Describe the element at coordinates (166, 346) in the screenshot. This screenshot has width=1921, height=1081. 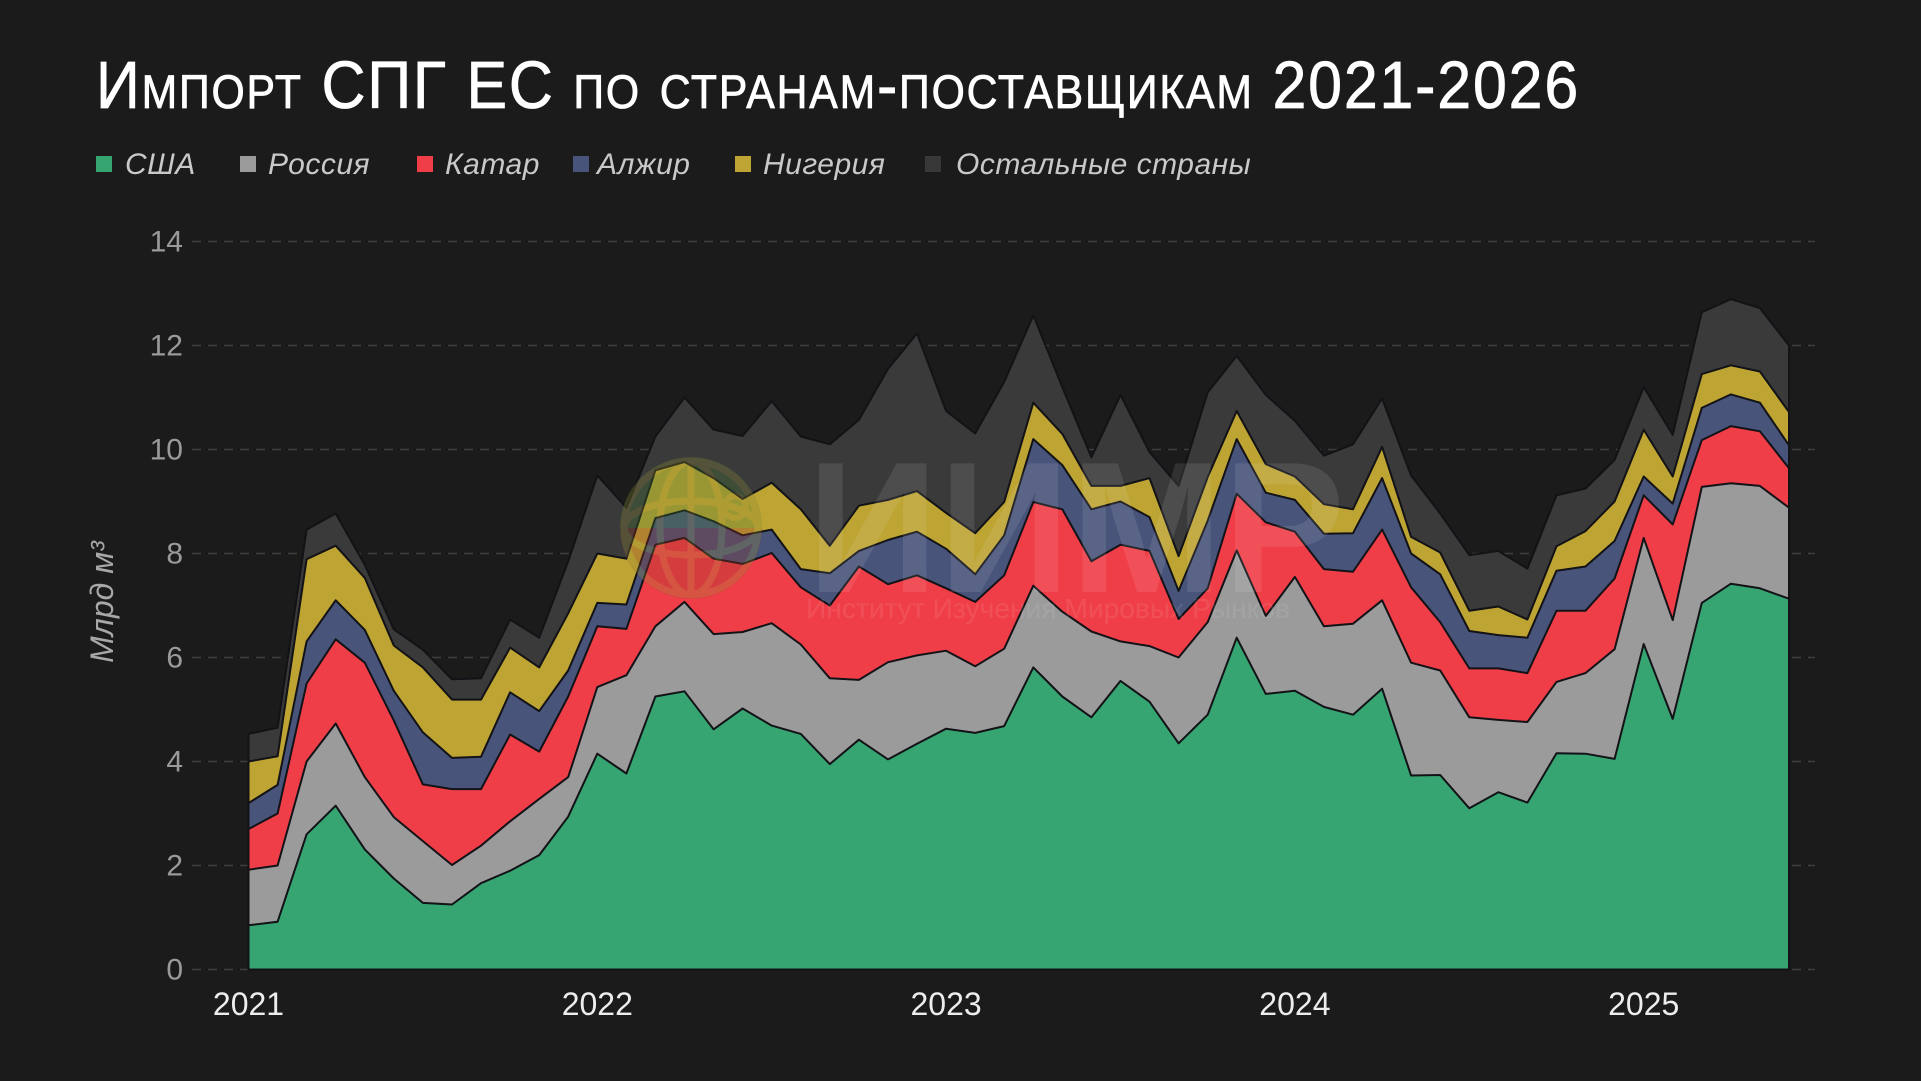
I see `svg-text: 12` at that location.